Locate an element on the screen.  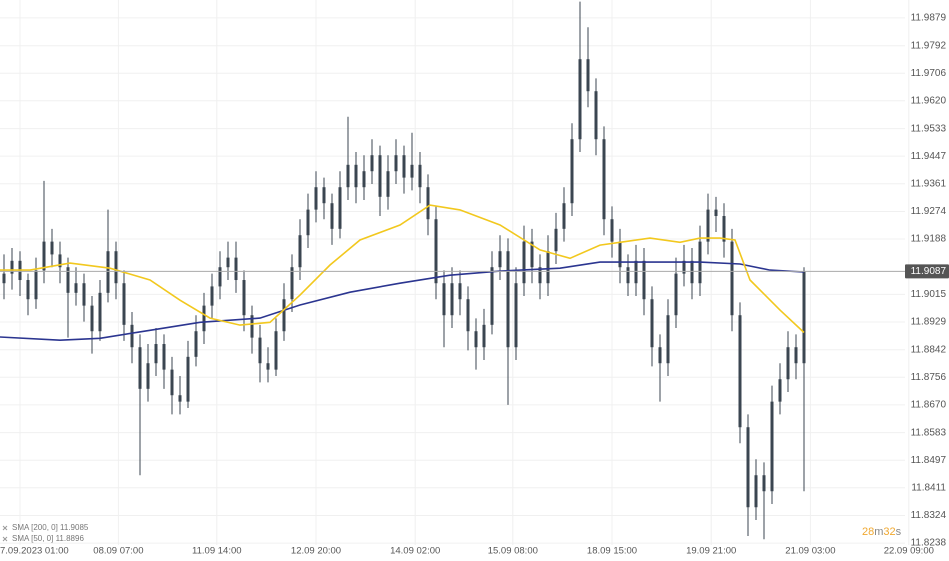
countdown-part: m is located at coordinates (878, 532).